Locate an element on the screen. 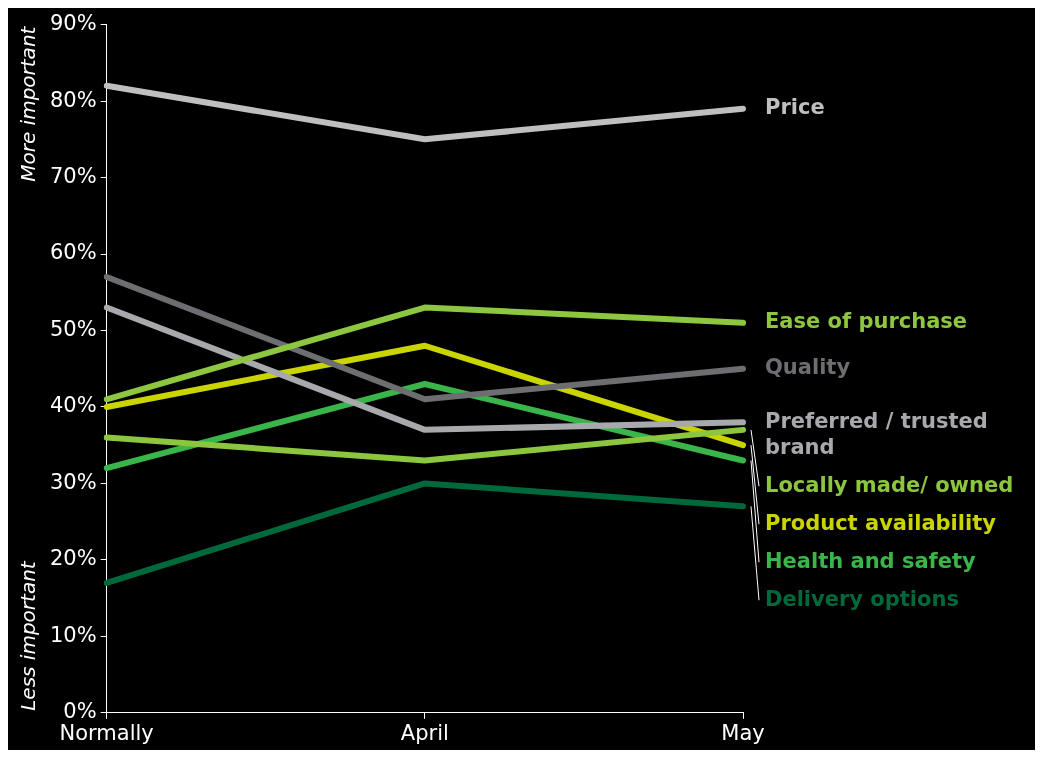  y-tick-label: 40% is located at coordinates (73, 405).